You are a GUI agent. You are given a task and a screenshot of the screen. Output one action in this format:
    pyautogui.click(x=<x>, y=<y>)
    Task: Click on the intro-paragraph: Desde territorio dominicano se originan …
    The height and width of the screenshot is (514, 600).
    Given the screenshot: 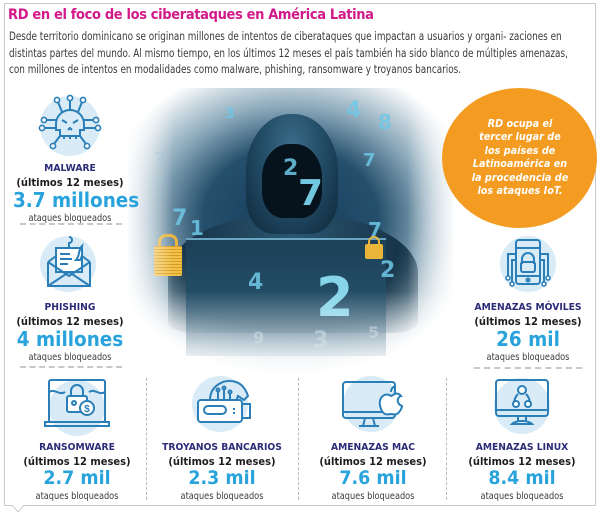 What is the action you would take?
    pyautogui.click(x=288, y=53)
    